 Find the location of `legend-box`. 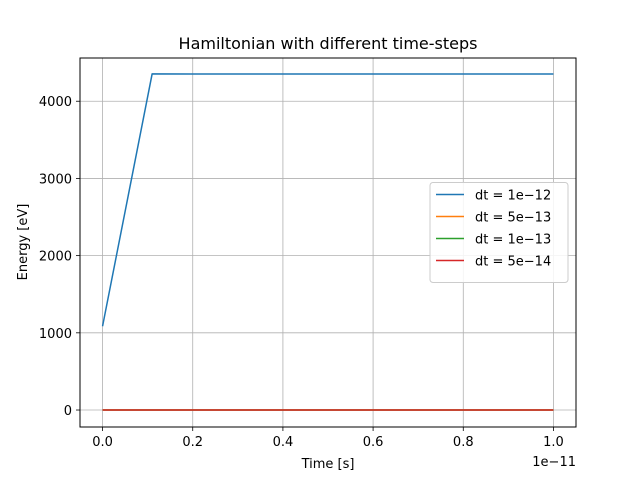

legend-box is located at coordinates (499, 232).